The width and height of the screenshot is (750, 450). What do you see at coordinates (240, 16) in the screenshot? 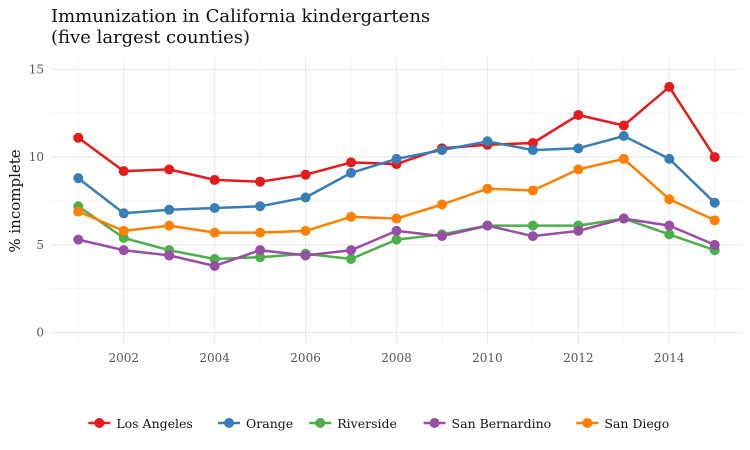
I see `chart-title: Immunization in California kindergartens` at bounding box center [240, 16].